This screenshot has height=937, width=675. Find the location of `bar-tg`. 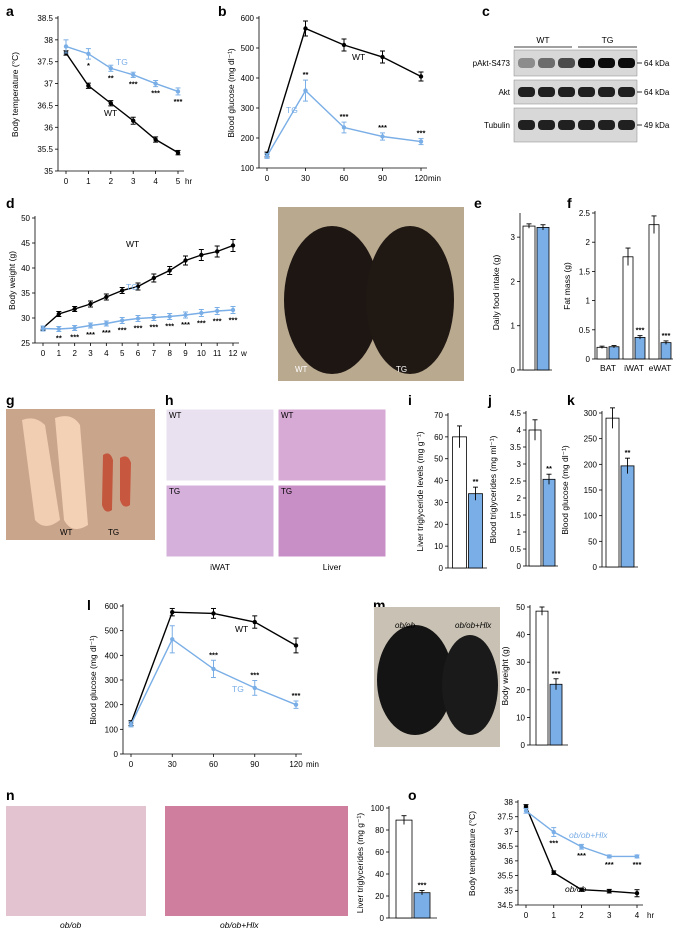

bar-tg is located at coordinates (549, 522).